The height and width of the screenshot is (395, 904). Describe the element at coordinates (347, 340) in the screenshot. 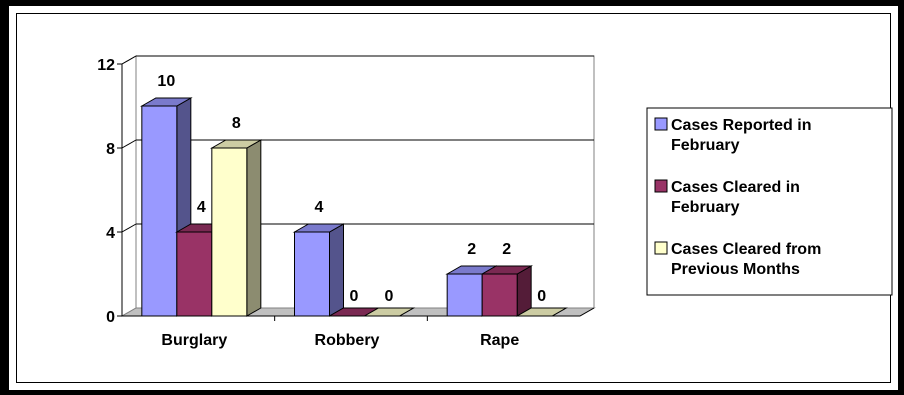

I see `x-tick-label: Robbery` at that location.